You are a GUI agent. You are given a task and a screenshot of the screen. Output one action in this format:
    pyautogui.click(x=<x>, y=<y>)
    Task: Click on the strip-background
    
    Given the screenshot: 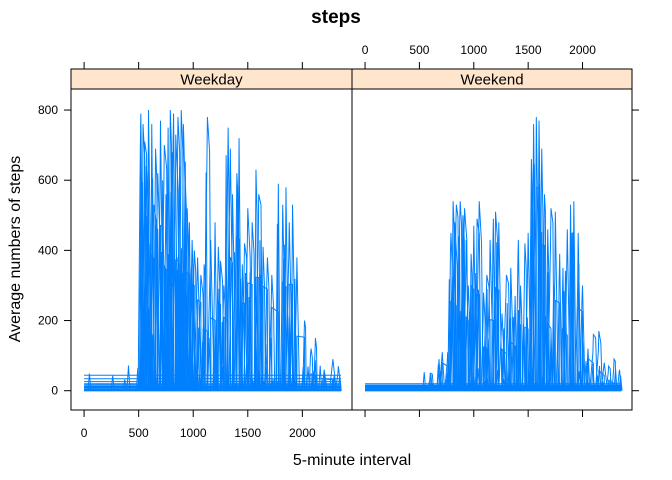 What is the action you would take?
    pyautogui.click(x=492, y=79)
    